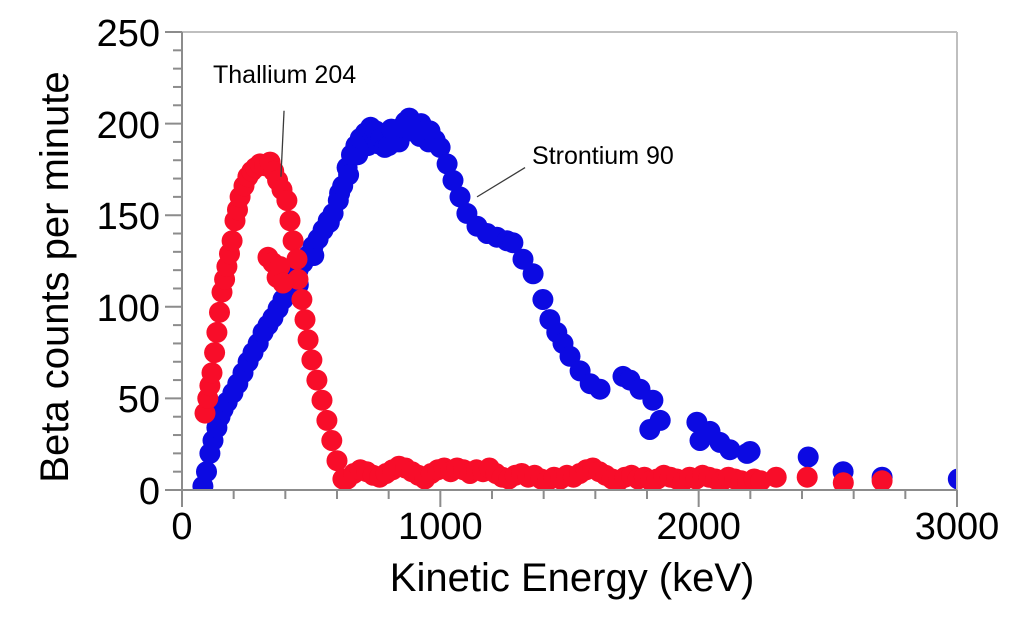 This screenshot has height=620, width=1024. I want to click on x-axis-title: Kinetic Energy (keV), so click(572, 578).